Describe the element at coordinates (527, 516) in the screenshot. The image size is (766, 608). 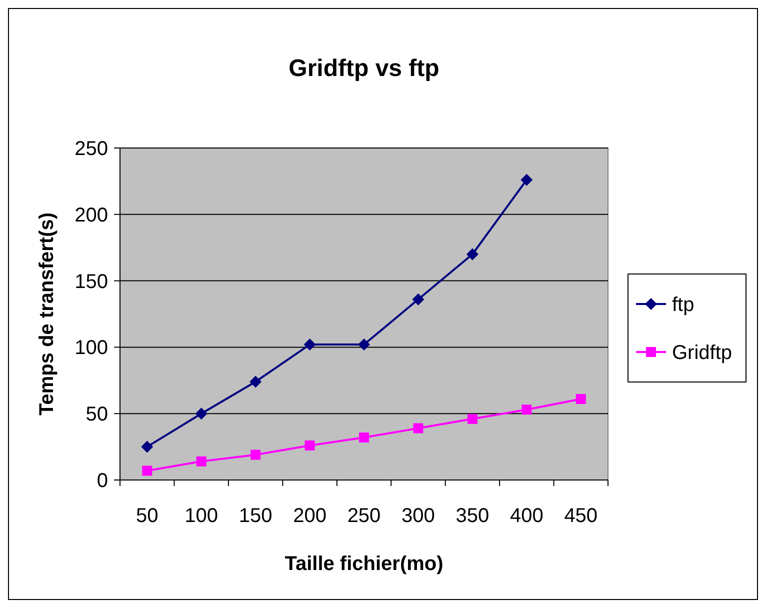
I see `x-tick-label: 400` at that location.